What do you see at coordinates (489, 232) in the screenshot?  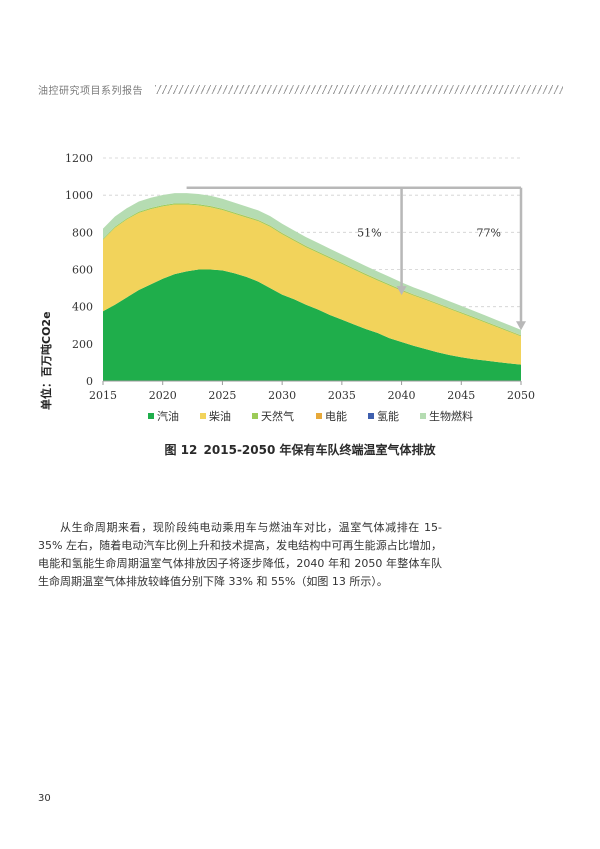 I see `annotation-label-1: 77%` at bounding box center [489, 232].